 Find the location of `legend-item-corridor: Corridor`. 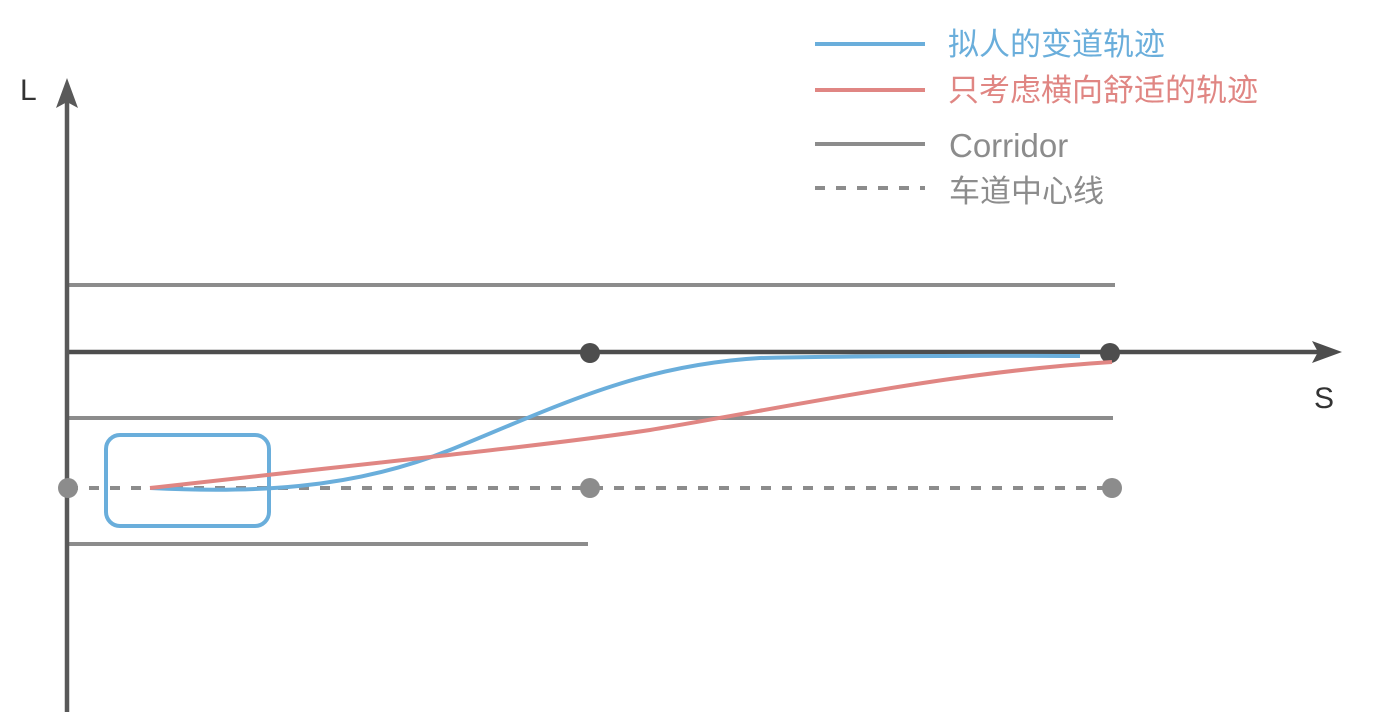

legend-item-corridor: Corridor is located at coordinates (941, 145).